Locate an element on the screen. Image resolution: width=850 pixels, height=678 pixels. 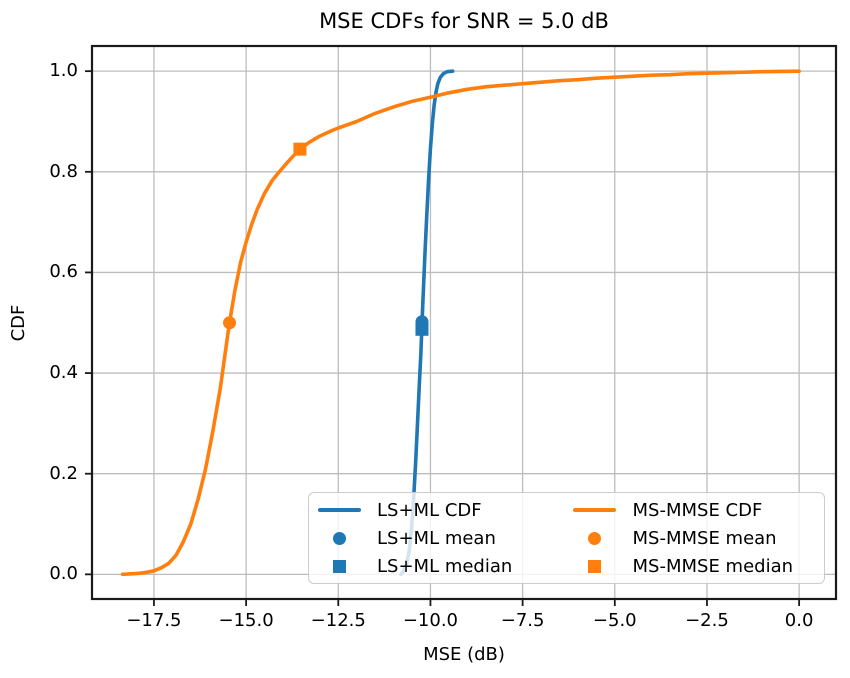
x-tick-label: −10.0 is located at coordinates (430, 620).